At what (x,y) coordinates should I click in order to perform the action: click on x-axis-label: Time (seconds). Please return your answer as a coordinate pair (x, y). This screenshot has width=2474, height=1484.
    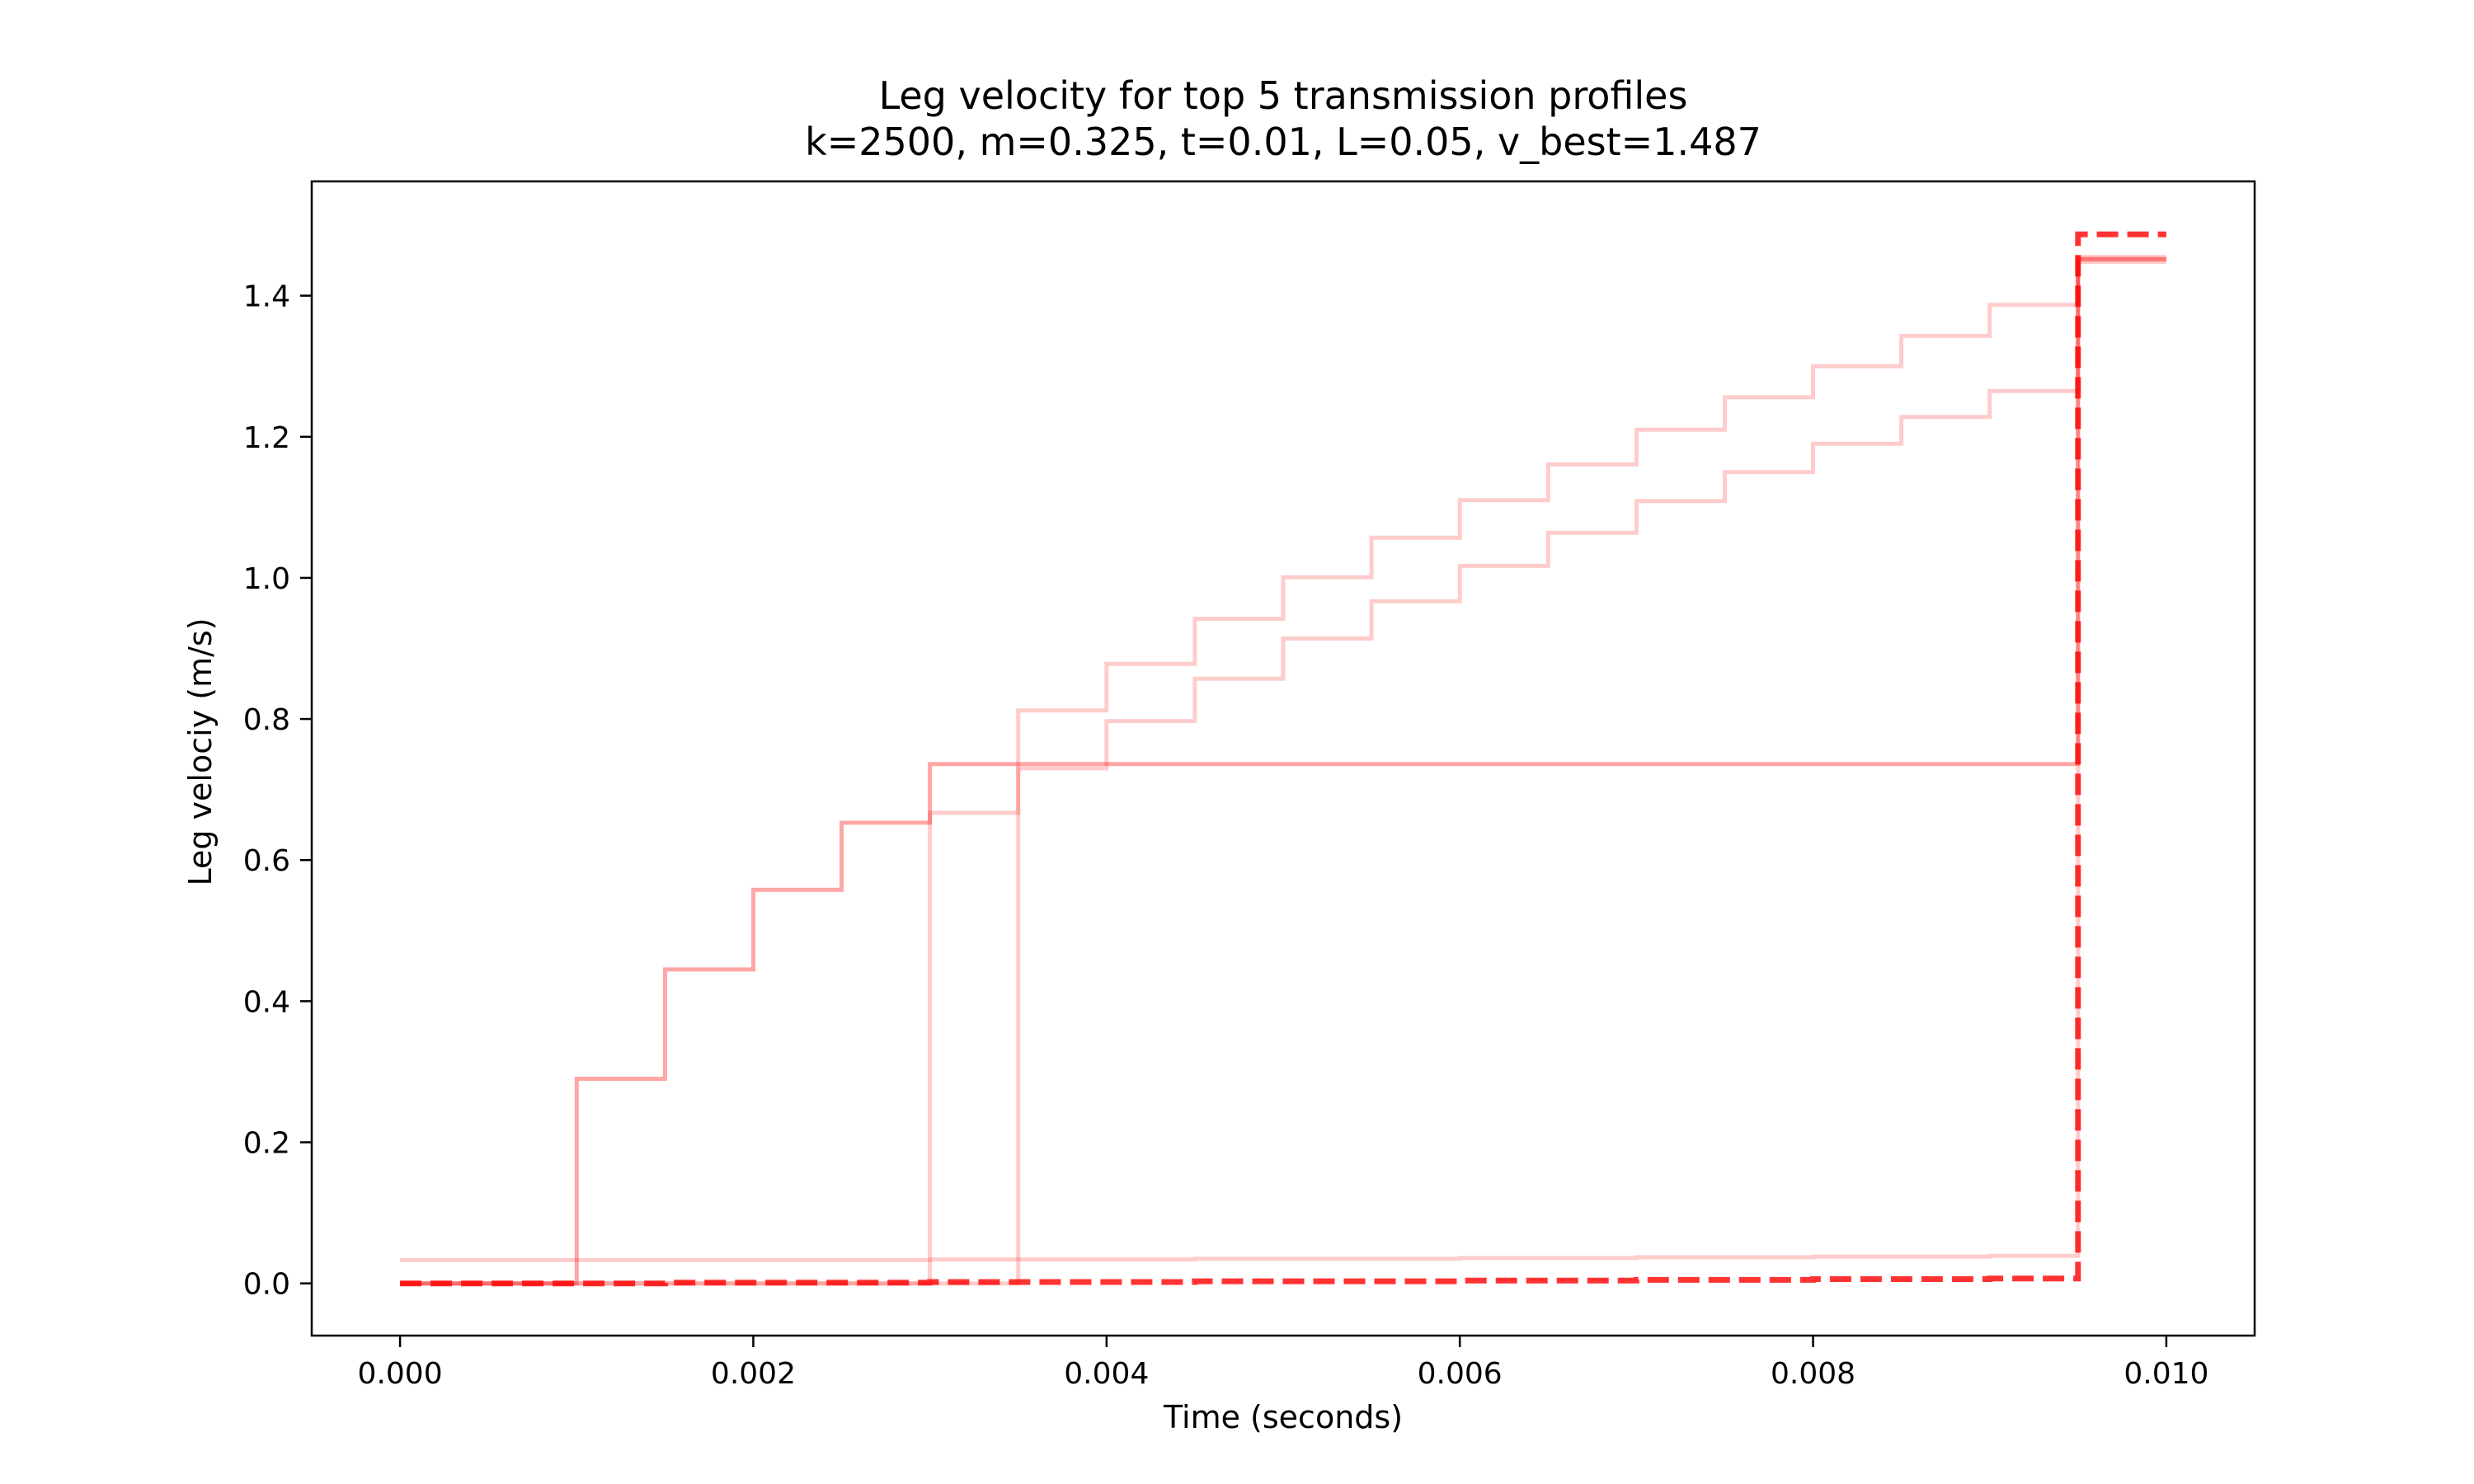
    Looking at the image, I should click on (1283, 1417).